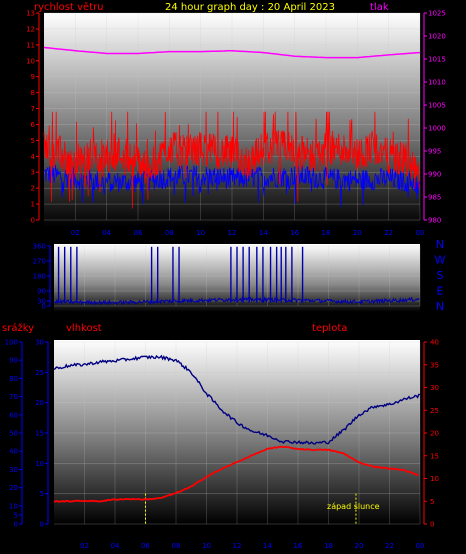  I want to click on bottom-x-tick-label: 22, so click(389, 546).